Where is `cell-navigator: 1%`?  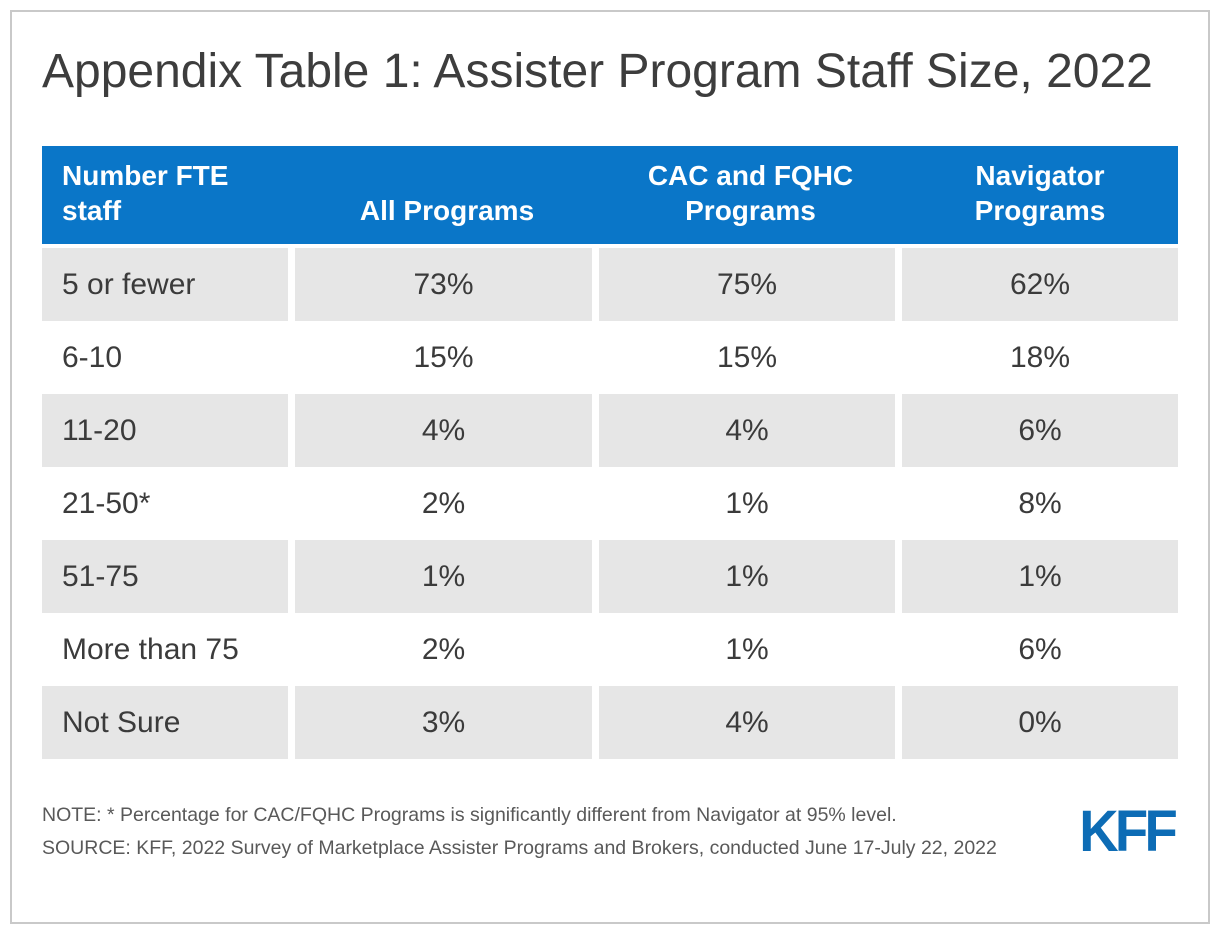 cell-navigator: 1% is located at coordinates (1040, 577).